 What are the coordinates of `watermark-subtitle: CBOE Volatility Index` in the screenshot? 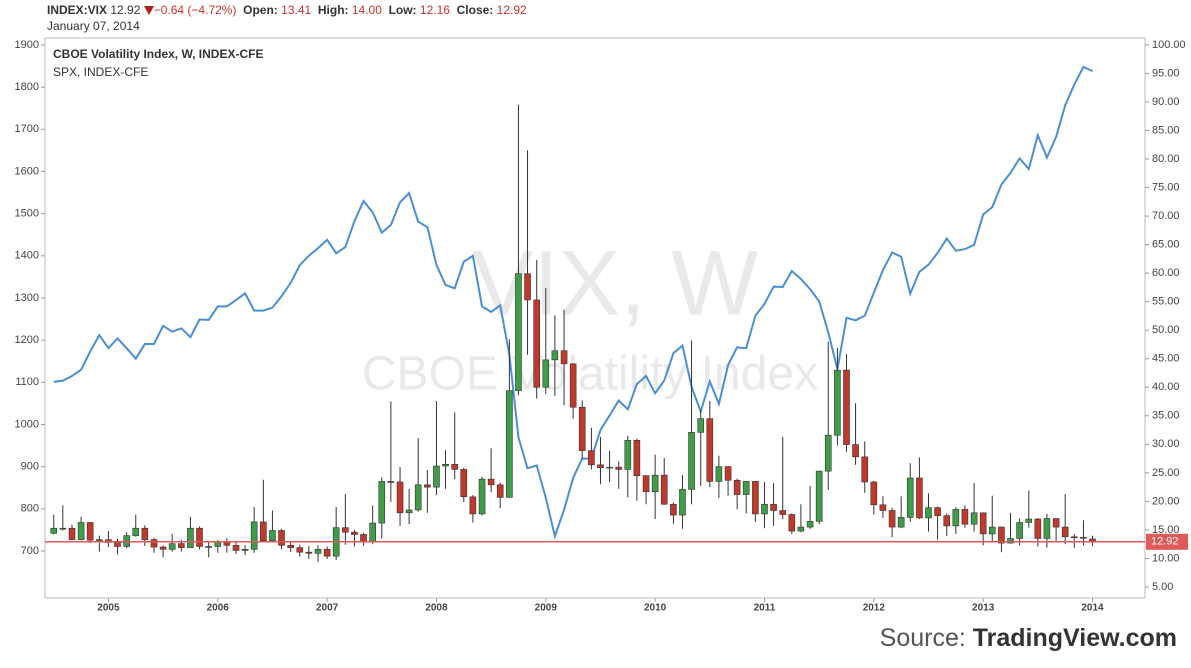 It's located at (590, 374).